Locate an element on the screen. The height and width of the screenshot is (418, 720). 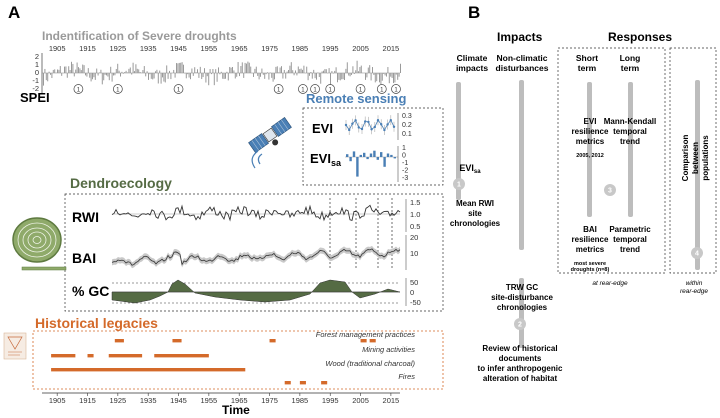
tree-cross-section-icon is located at coordinates (39, 244).